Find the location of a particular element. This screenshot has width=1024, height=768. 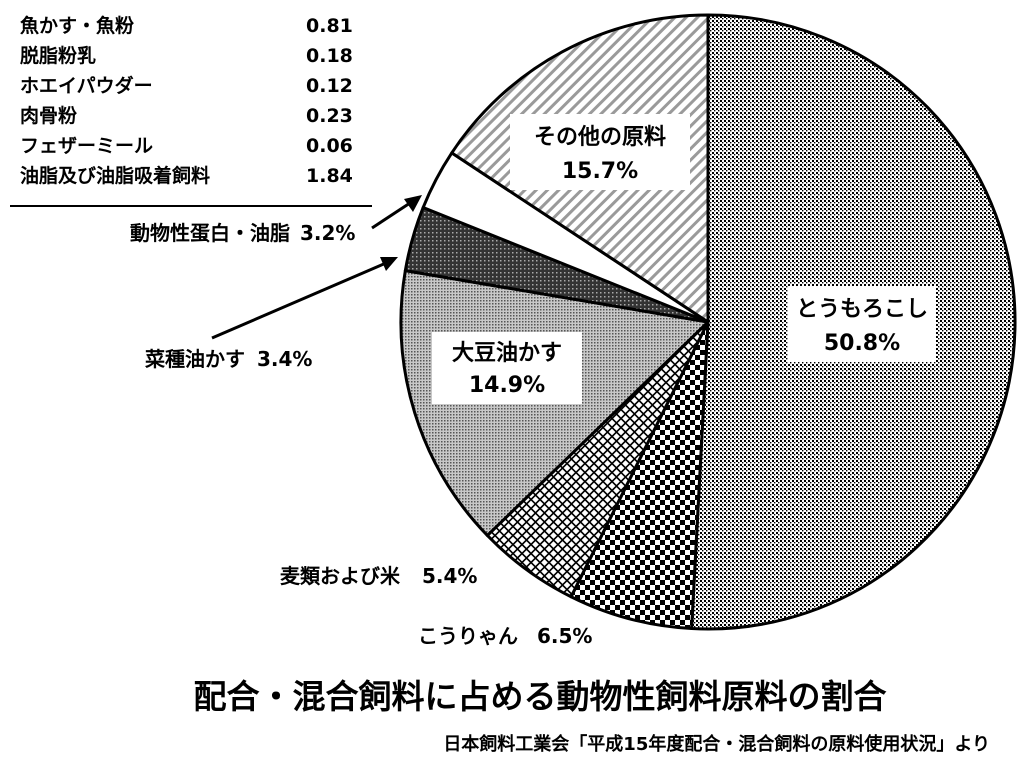

slice-value-animal-protein: 3.2% is located at coordinates (327, 233).